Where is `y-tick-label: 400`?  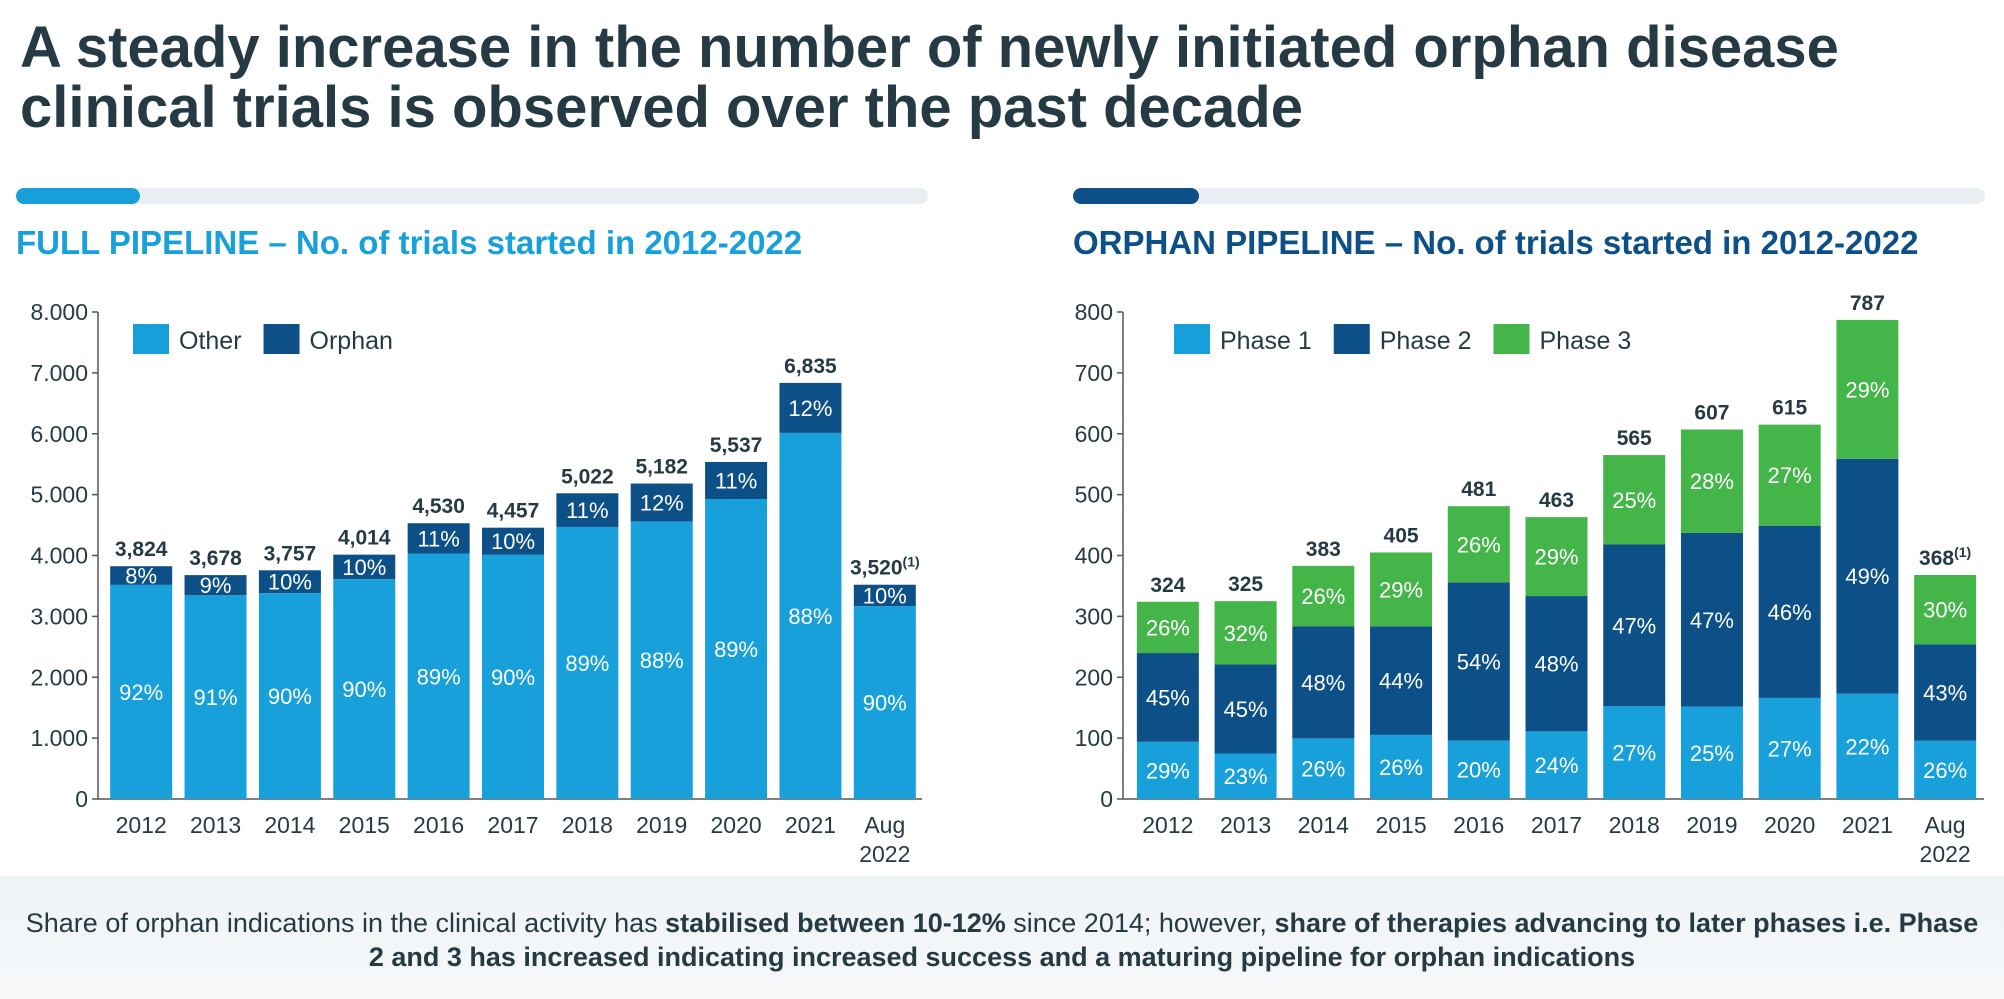
y-tick-label: 400 is located at coordinates (1094, 556).